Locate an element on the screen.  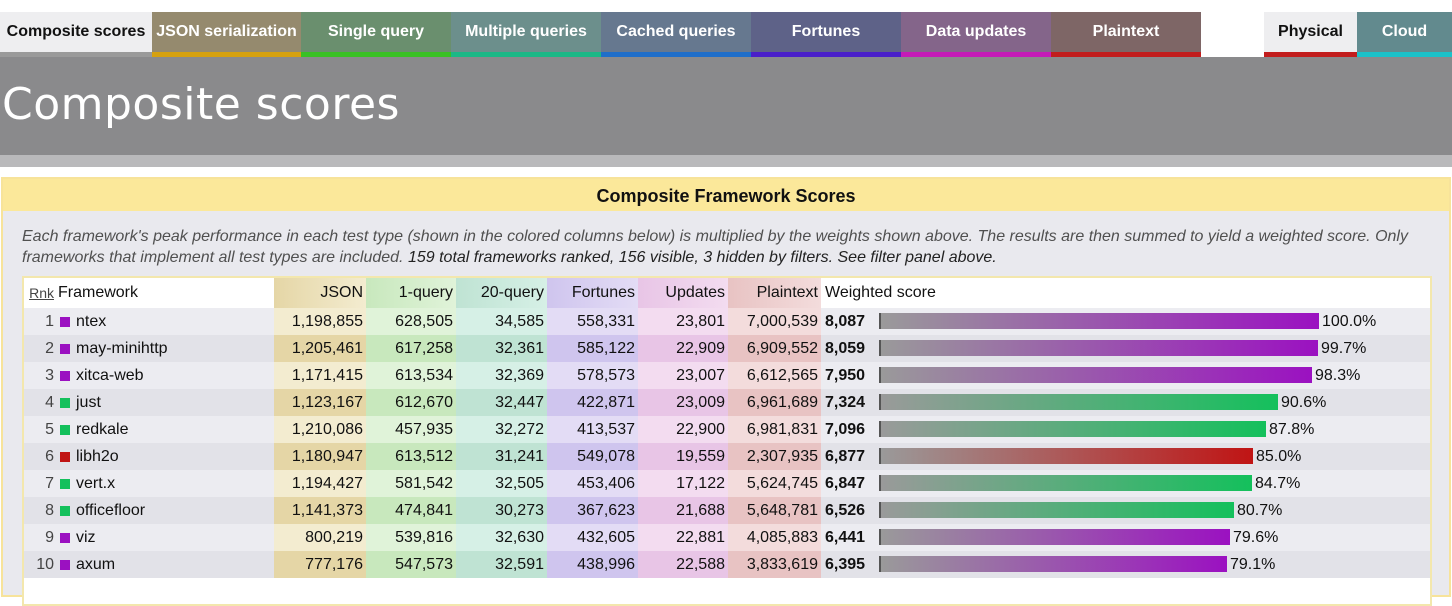
framework-cell: libh2o is located at coordinates (166, 456).